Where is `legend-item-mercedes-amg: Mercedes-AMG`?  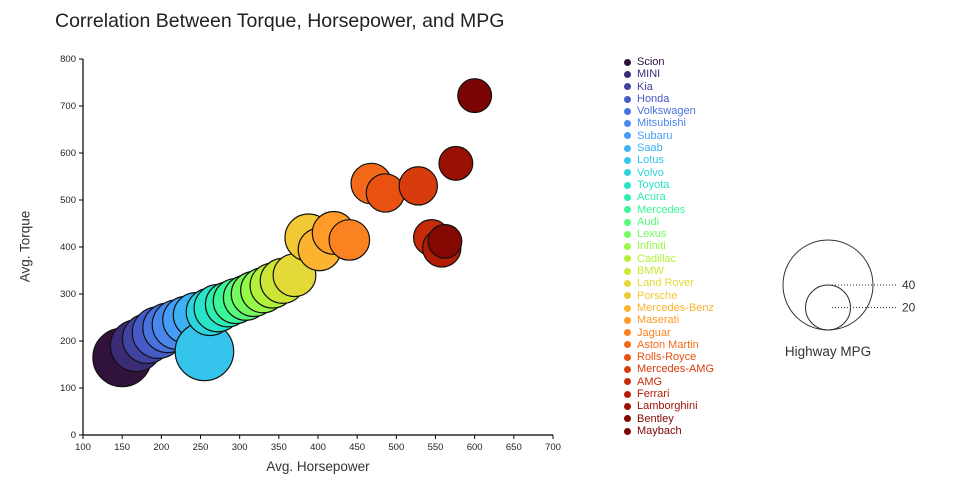 legend-item-mercedes-amg: Mercedes-AMG is located at coordinates (704, 369).